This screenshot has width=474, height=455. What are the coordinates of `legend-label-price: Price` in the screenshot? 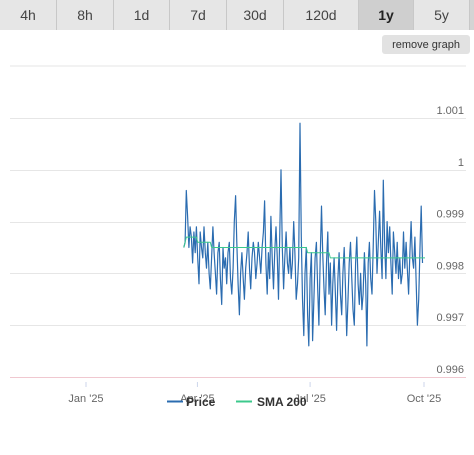 It's located at (201, 402).